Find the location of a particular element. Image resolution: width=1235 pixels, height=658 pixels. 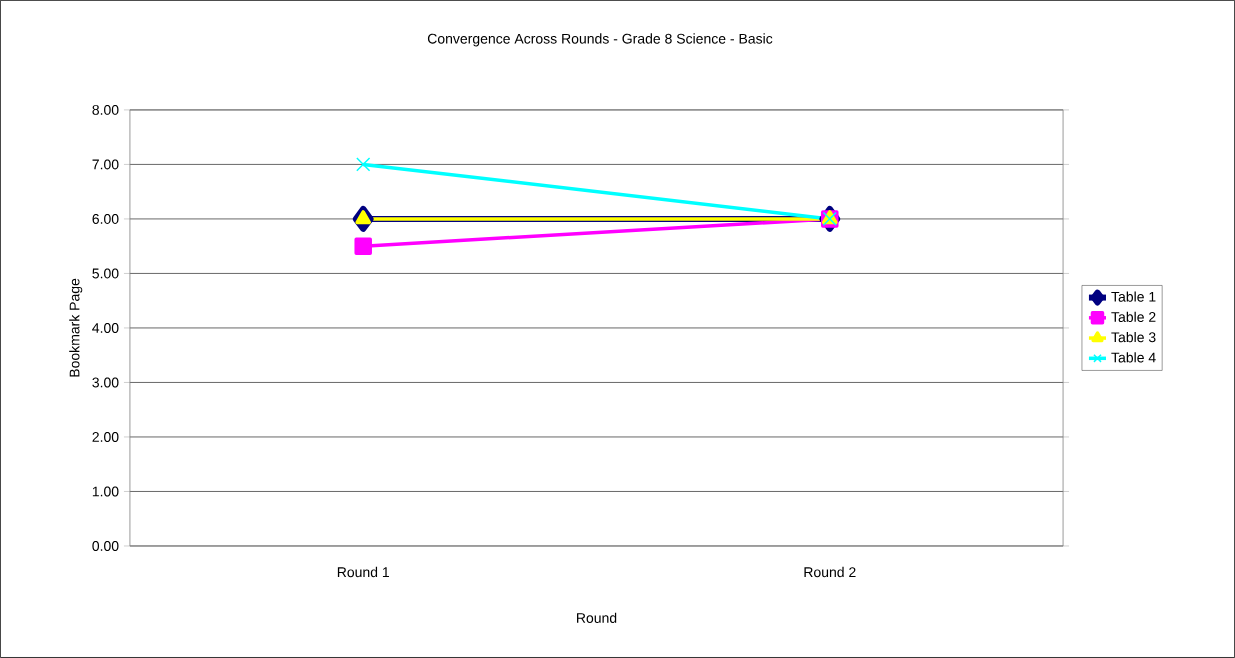

legend-label: Table 2 is located at coordinates (1133, 317).